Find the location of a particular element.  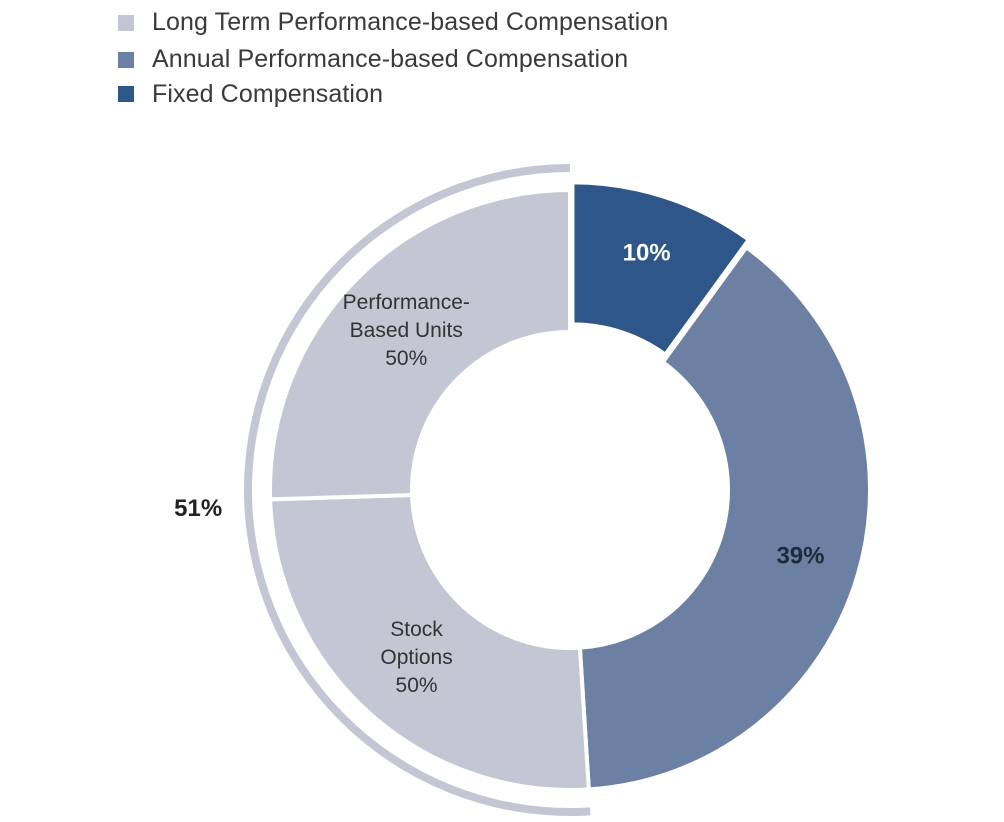

legend-item-annual: Annual Performance-based Compensation is located at coordinates (393, 59).